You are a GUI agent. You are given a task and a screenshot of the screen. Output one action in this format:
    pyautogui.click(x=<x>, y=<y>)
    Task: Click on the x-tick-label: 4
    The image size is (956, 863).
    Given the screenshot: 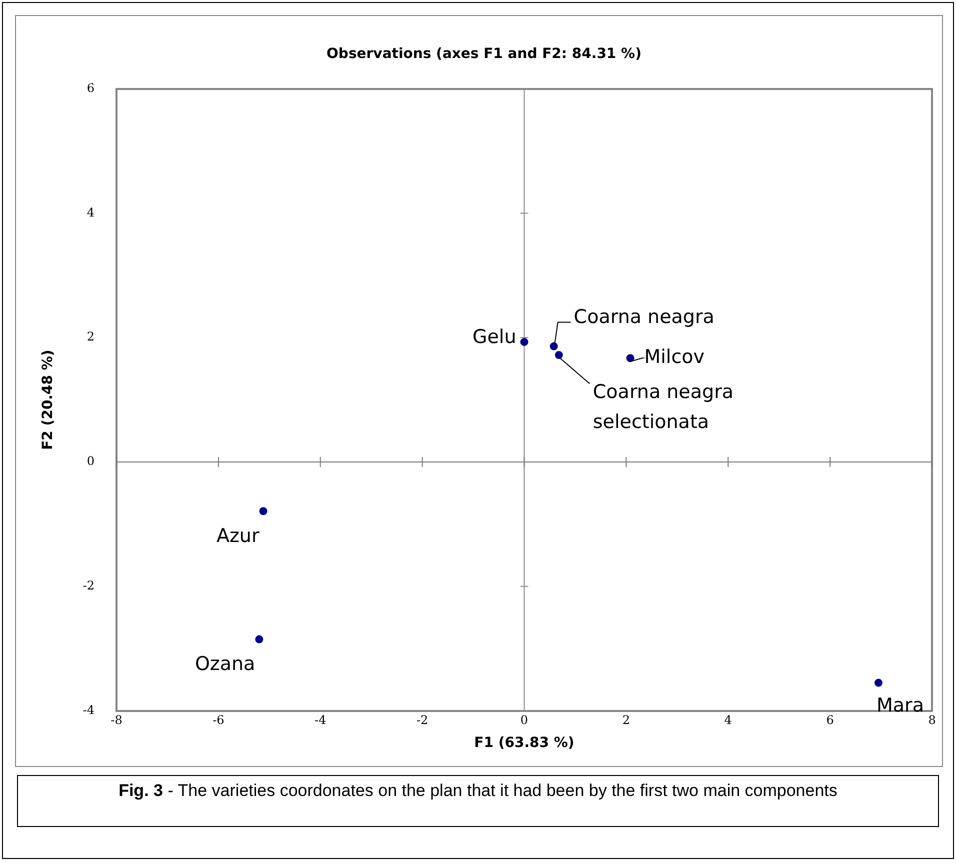 What is the action you would take?
    pyautogui.click(x=728, y=720)
    